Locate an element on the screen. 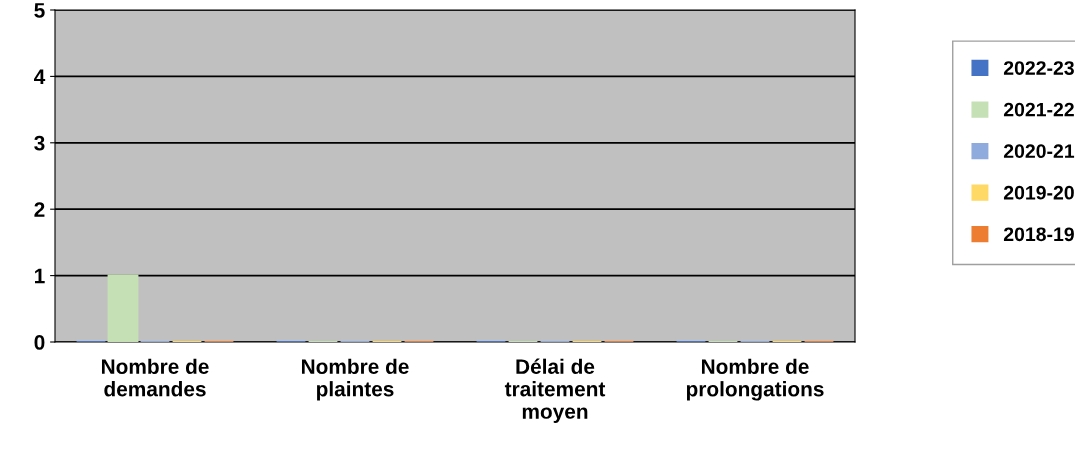 The height and width of the screenshot is (467, 1075). legend-label: 2018-19 is located at coordinates (1038, 234).